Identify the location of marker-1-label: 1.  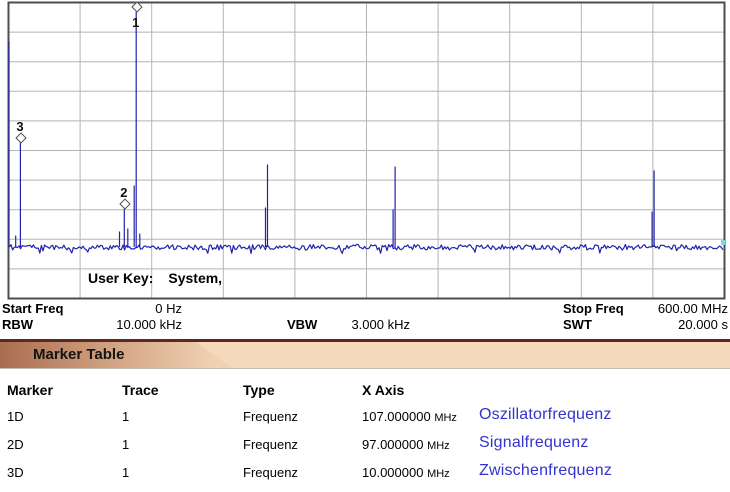
(136, 22).